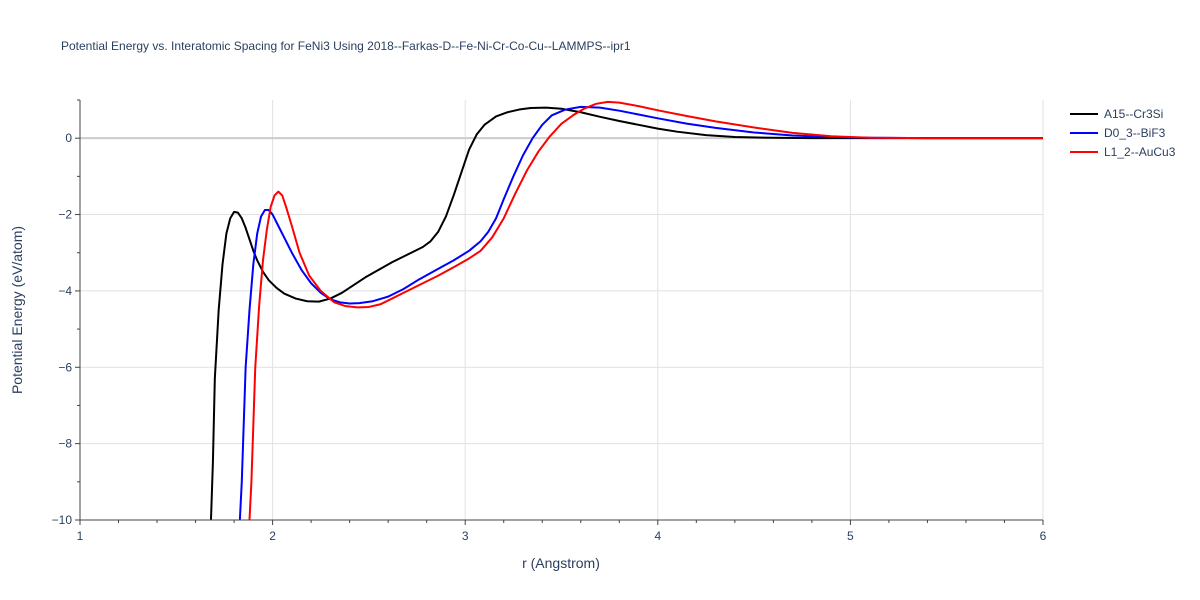 This screenshot has height=600, width=1200. I want to click on y-tick-label: −6, so click(65, 367).